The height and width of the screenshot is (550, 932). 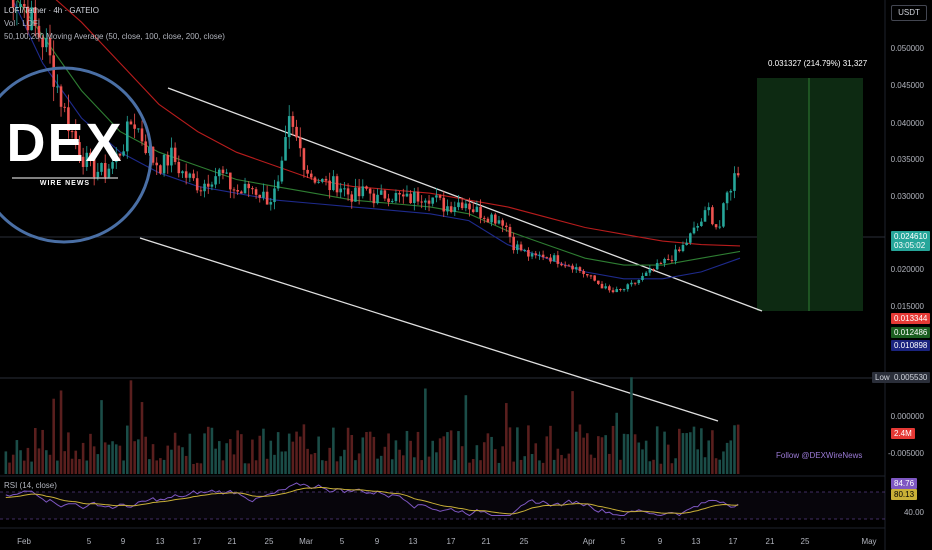 I want to click on y-tick: 0.000000, so click(x=907, y=416).